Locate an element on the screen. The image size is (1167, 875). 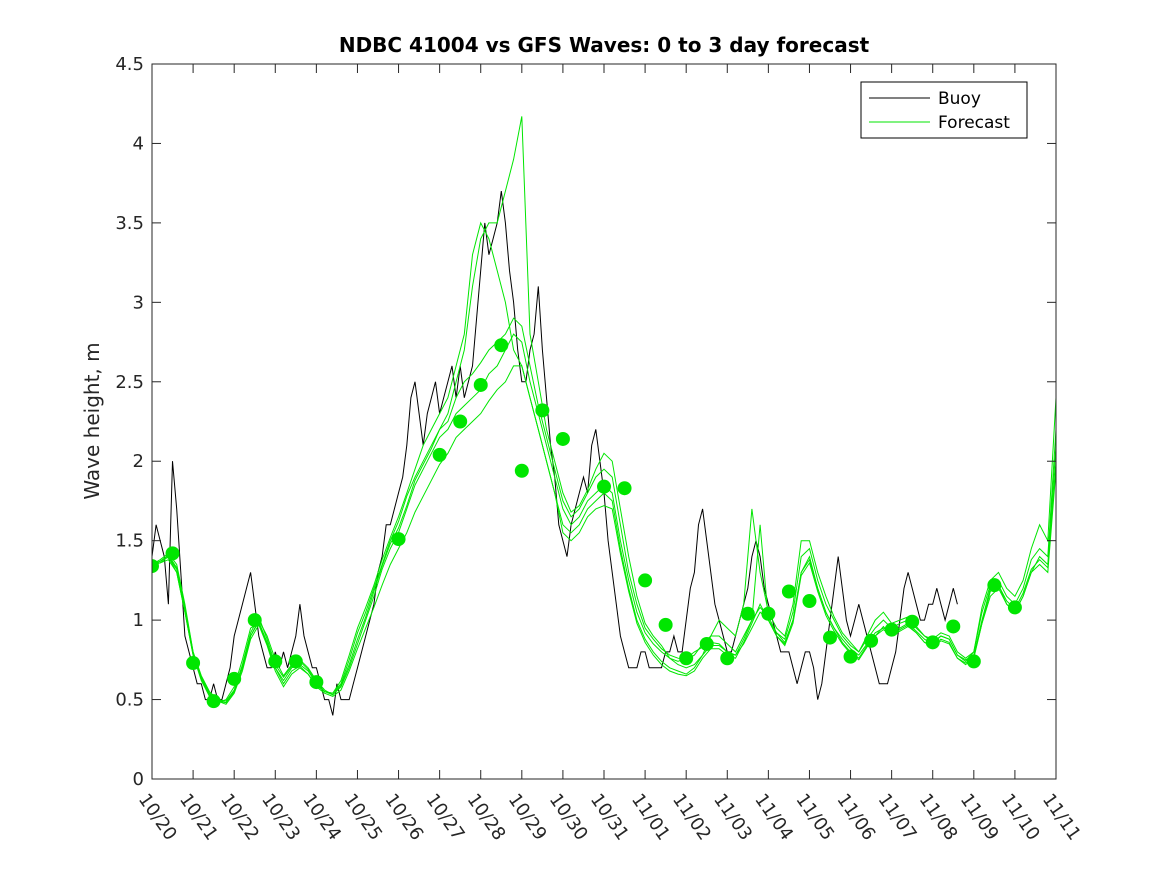
y-tick-label: 2 is located at coordinates (138, 461).